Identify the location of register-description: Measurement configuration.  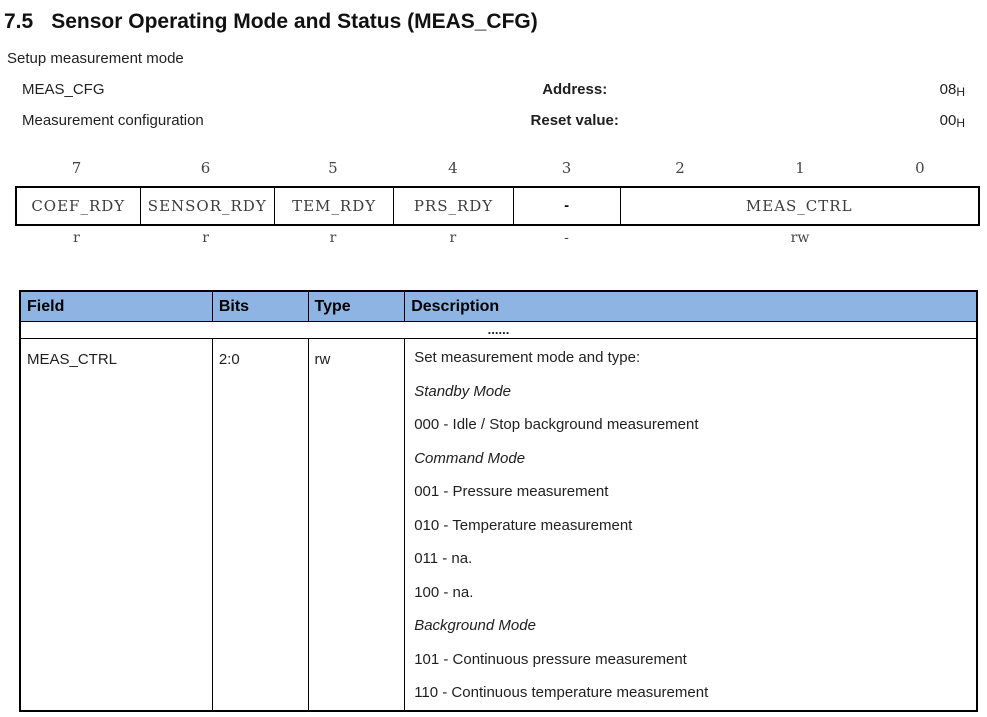
(113, 120).